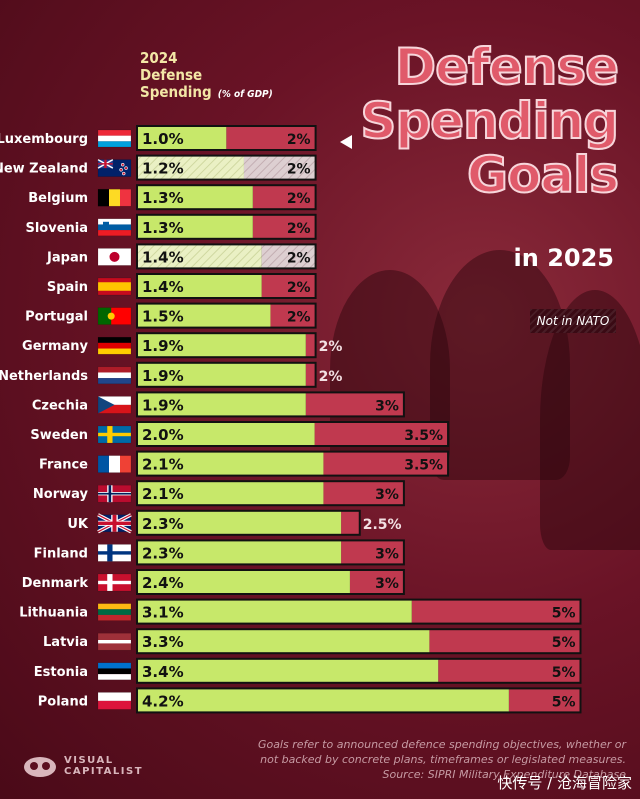 The height and width of the screenshot is (799, 640). I want to click on denmark-flag-icon, so click(114, 582).